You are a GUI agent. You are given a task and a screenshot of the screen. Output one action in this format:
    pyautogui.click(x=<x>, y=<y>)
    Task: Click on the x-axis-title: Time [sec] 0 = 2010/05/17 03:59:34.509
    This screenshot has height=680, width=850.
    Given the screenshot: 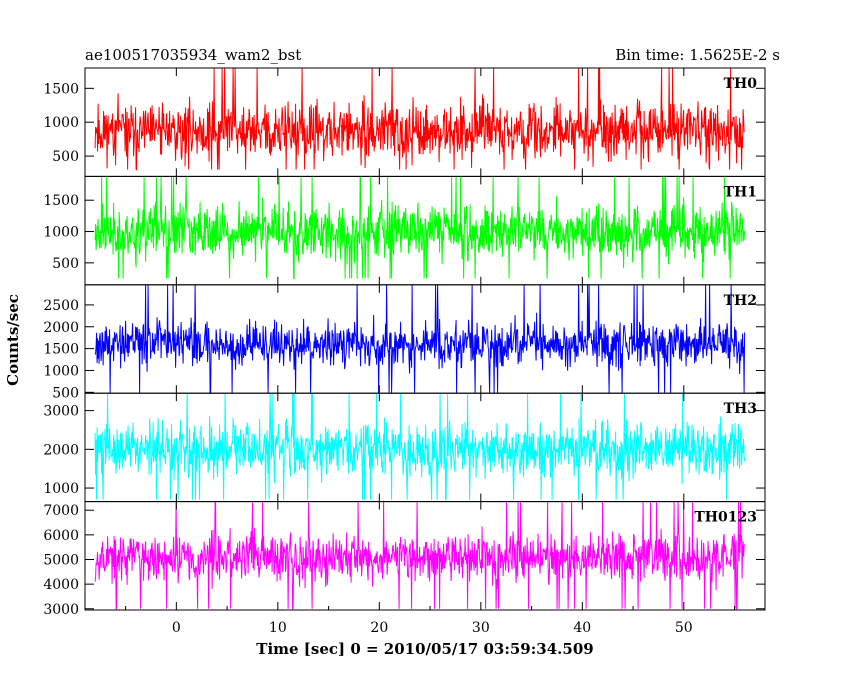 What is the action you would take?
    pyautogui.click(x=424, y=649)
    